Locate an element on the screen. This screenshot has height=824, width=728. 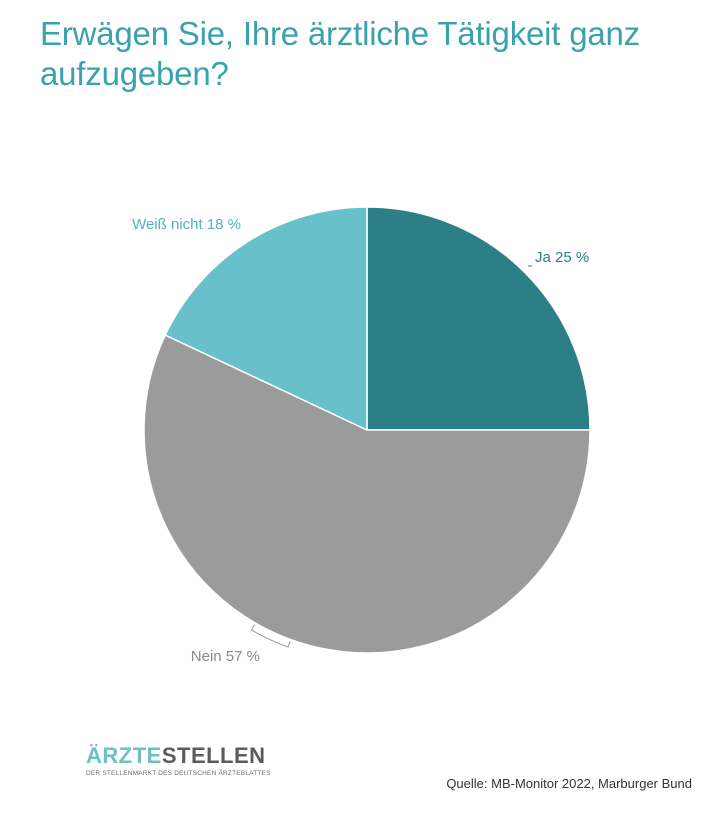
slice-label-ja: Ja 25 % is located at coordinates (562, 257).